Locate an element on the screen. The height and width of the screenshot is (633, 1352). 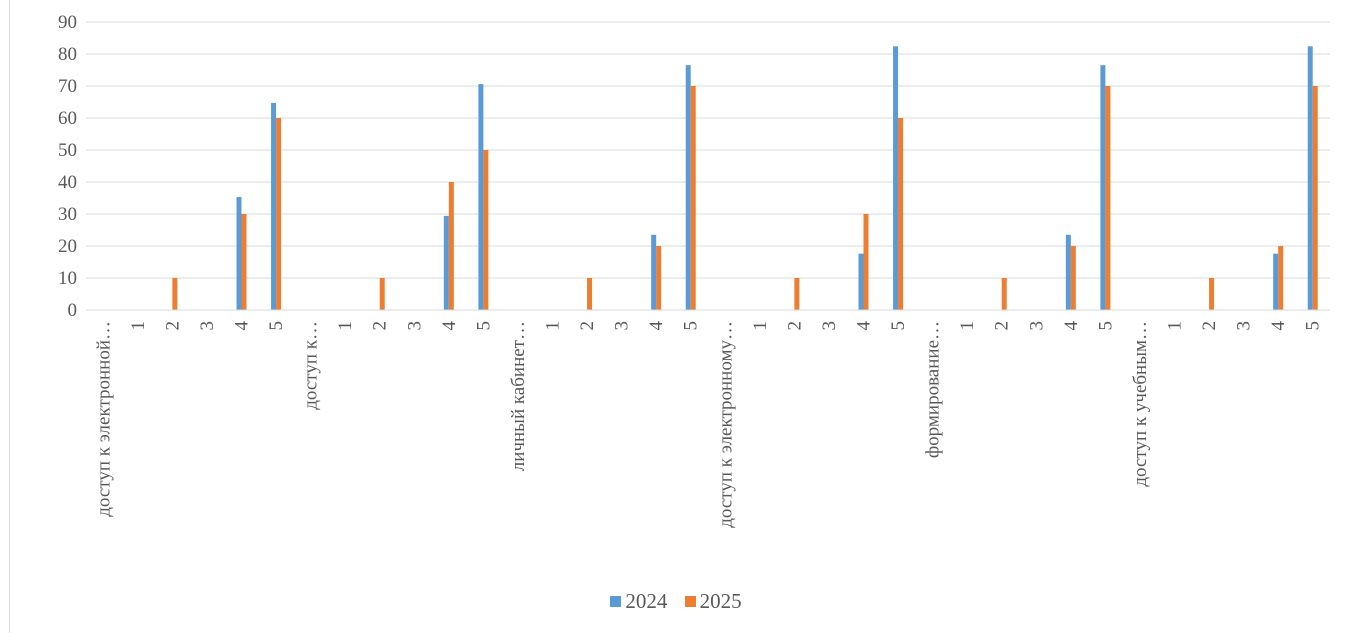
y-tick-label: 70 is located at coordinates (67, 86).